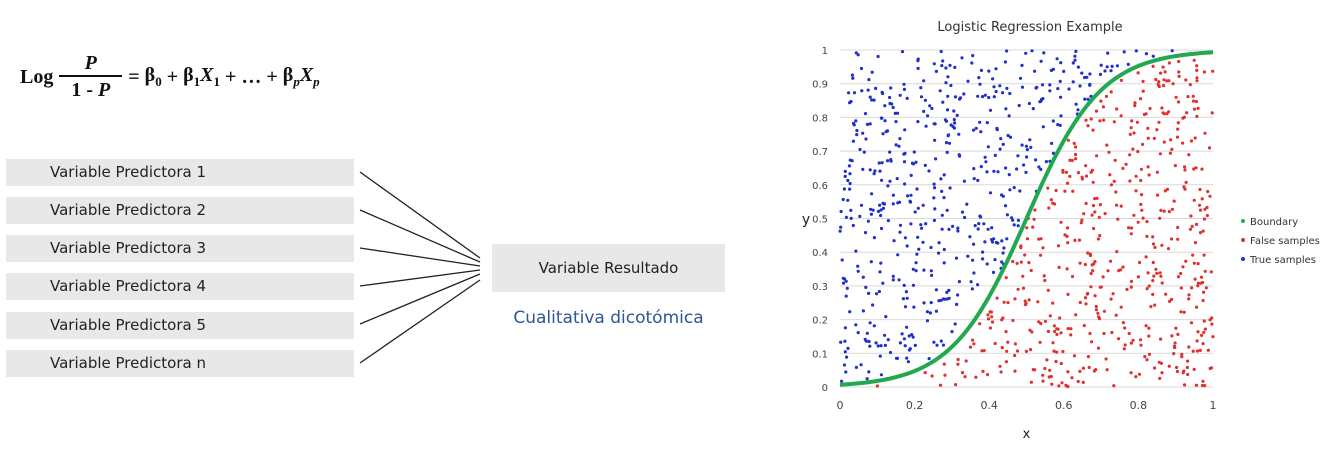 The height and width of the screenshot is (468, 1337). I want to click on y-tick-label-10: 1, so click(825, 51).